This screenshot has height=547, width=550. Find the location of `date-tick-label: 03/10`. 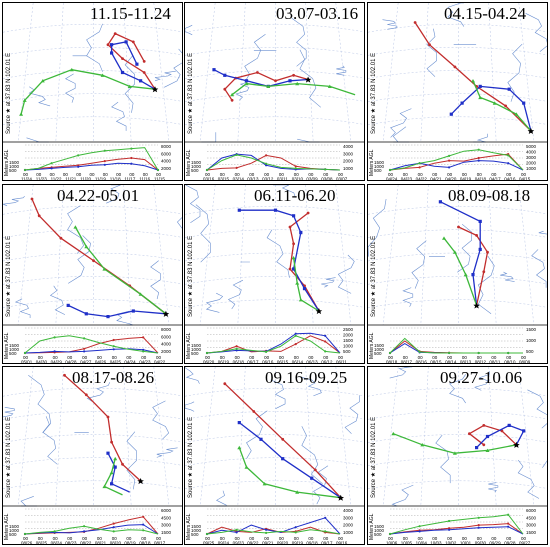

date-tick-label: 03/10 is located at coordinates (298, 179).